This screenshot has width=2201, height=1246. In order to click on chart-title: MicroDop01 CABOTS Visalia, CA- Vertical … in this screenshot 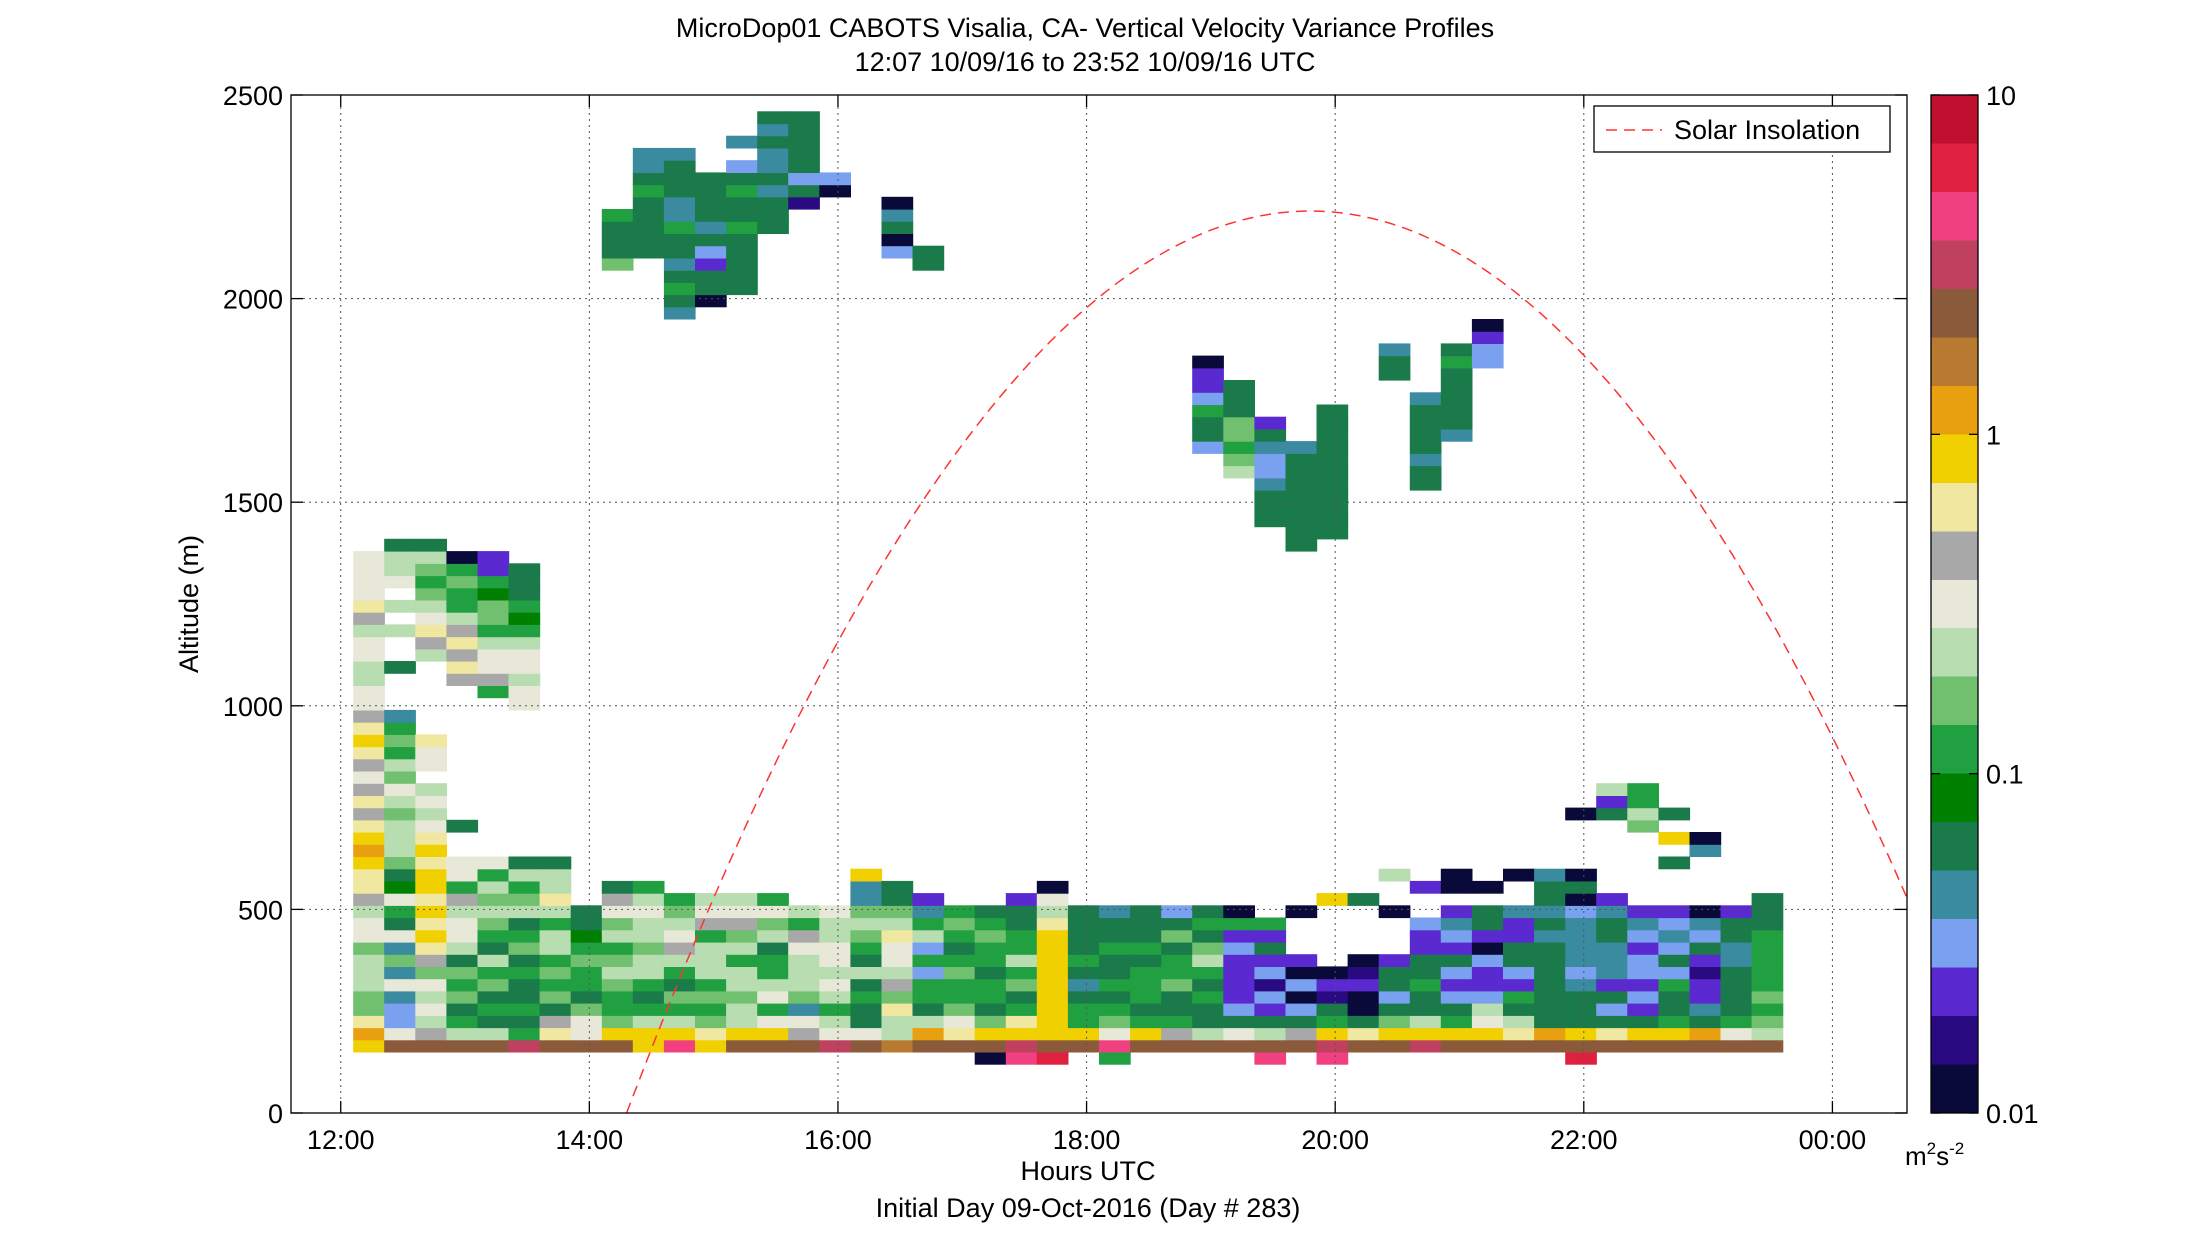, I will do `click(1085, 28)`.